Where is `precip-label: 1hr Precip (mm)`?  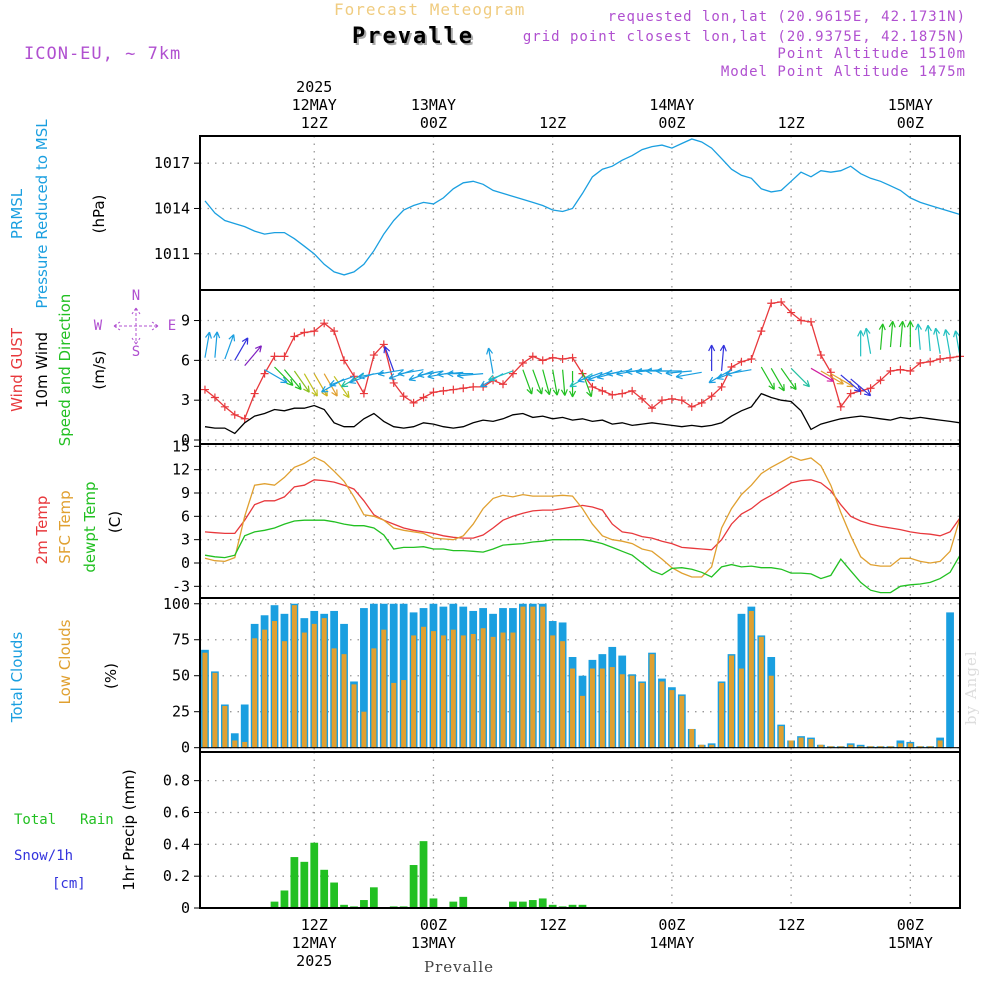
precip-label: 1hr Precip (mm) is located at coordinates (129, 829).